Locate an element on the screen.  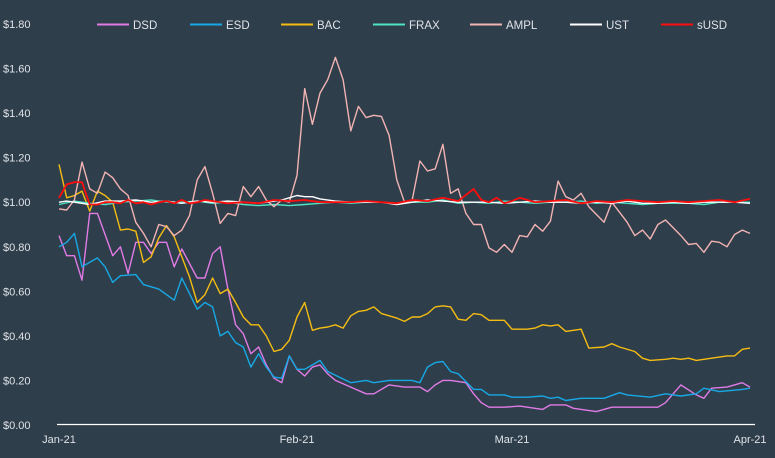
y-tick-label: $1.00 is located at coordinates (17, 203).